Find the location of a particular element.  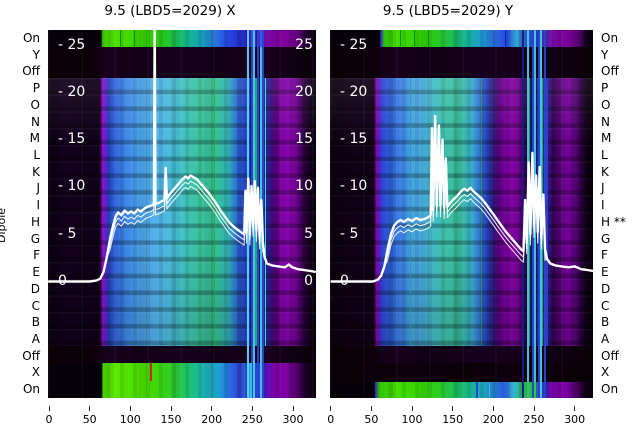

x-tick-label: 300 is located at coordinates (293, 419).